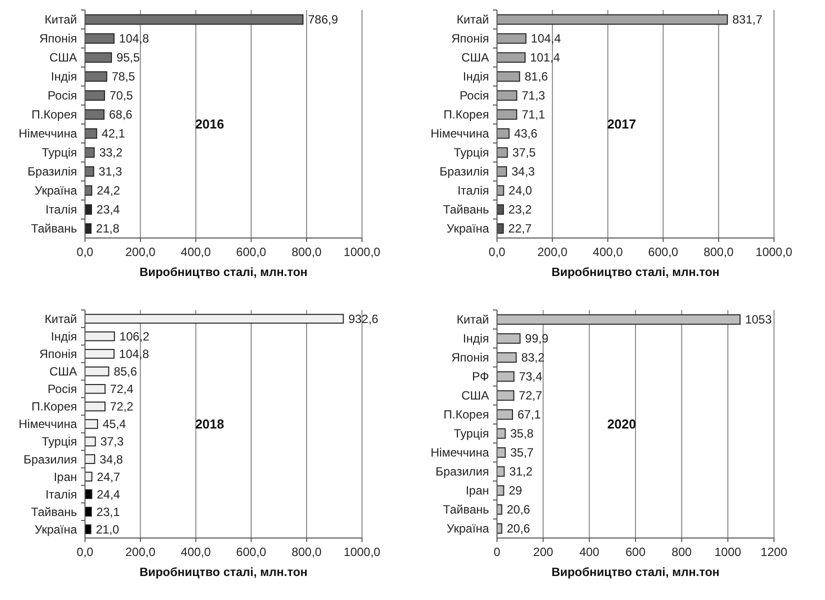  I want to click on data-label: 35,8, so click(522, 433).